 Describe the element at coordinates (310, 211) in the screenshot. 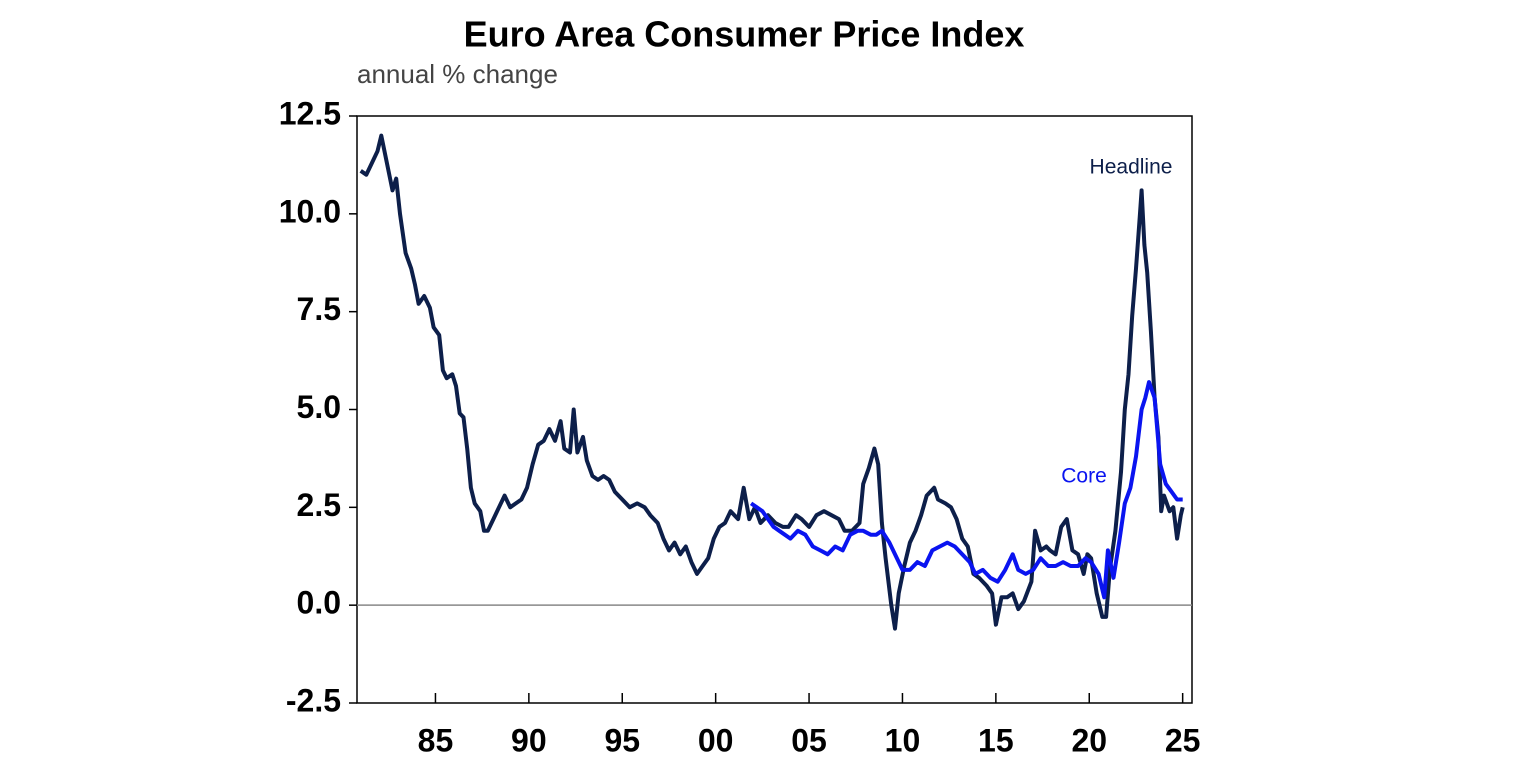

I see `y-tick-label: 10.0` at that location.